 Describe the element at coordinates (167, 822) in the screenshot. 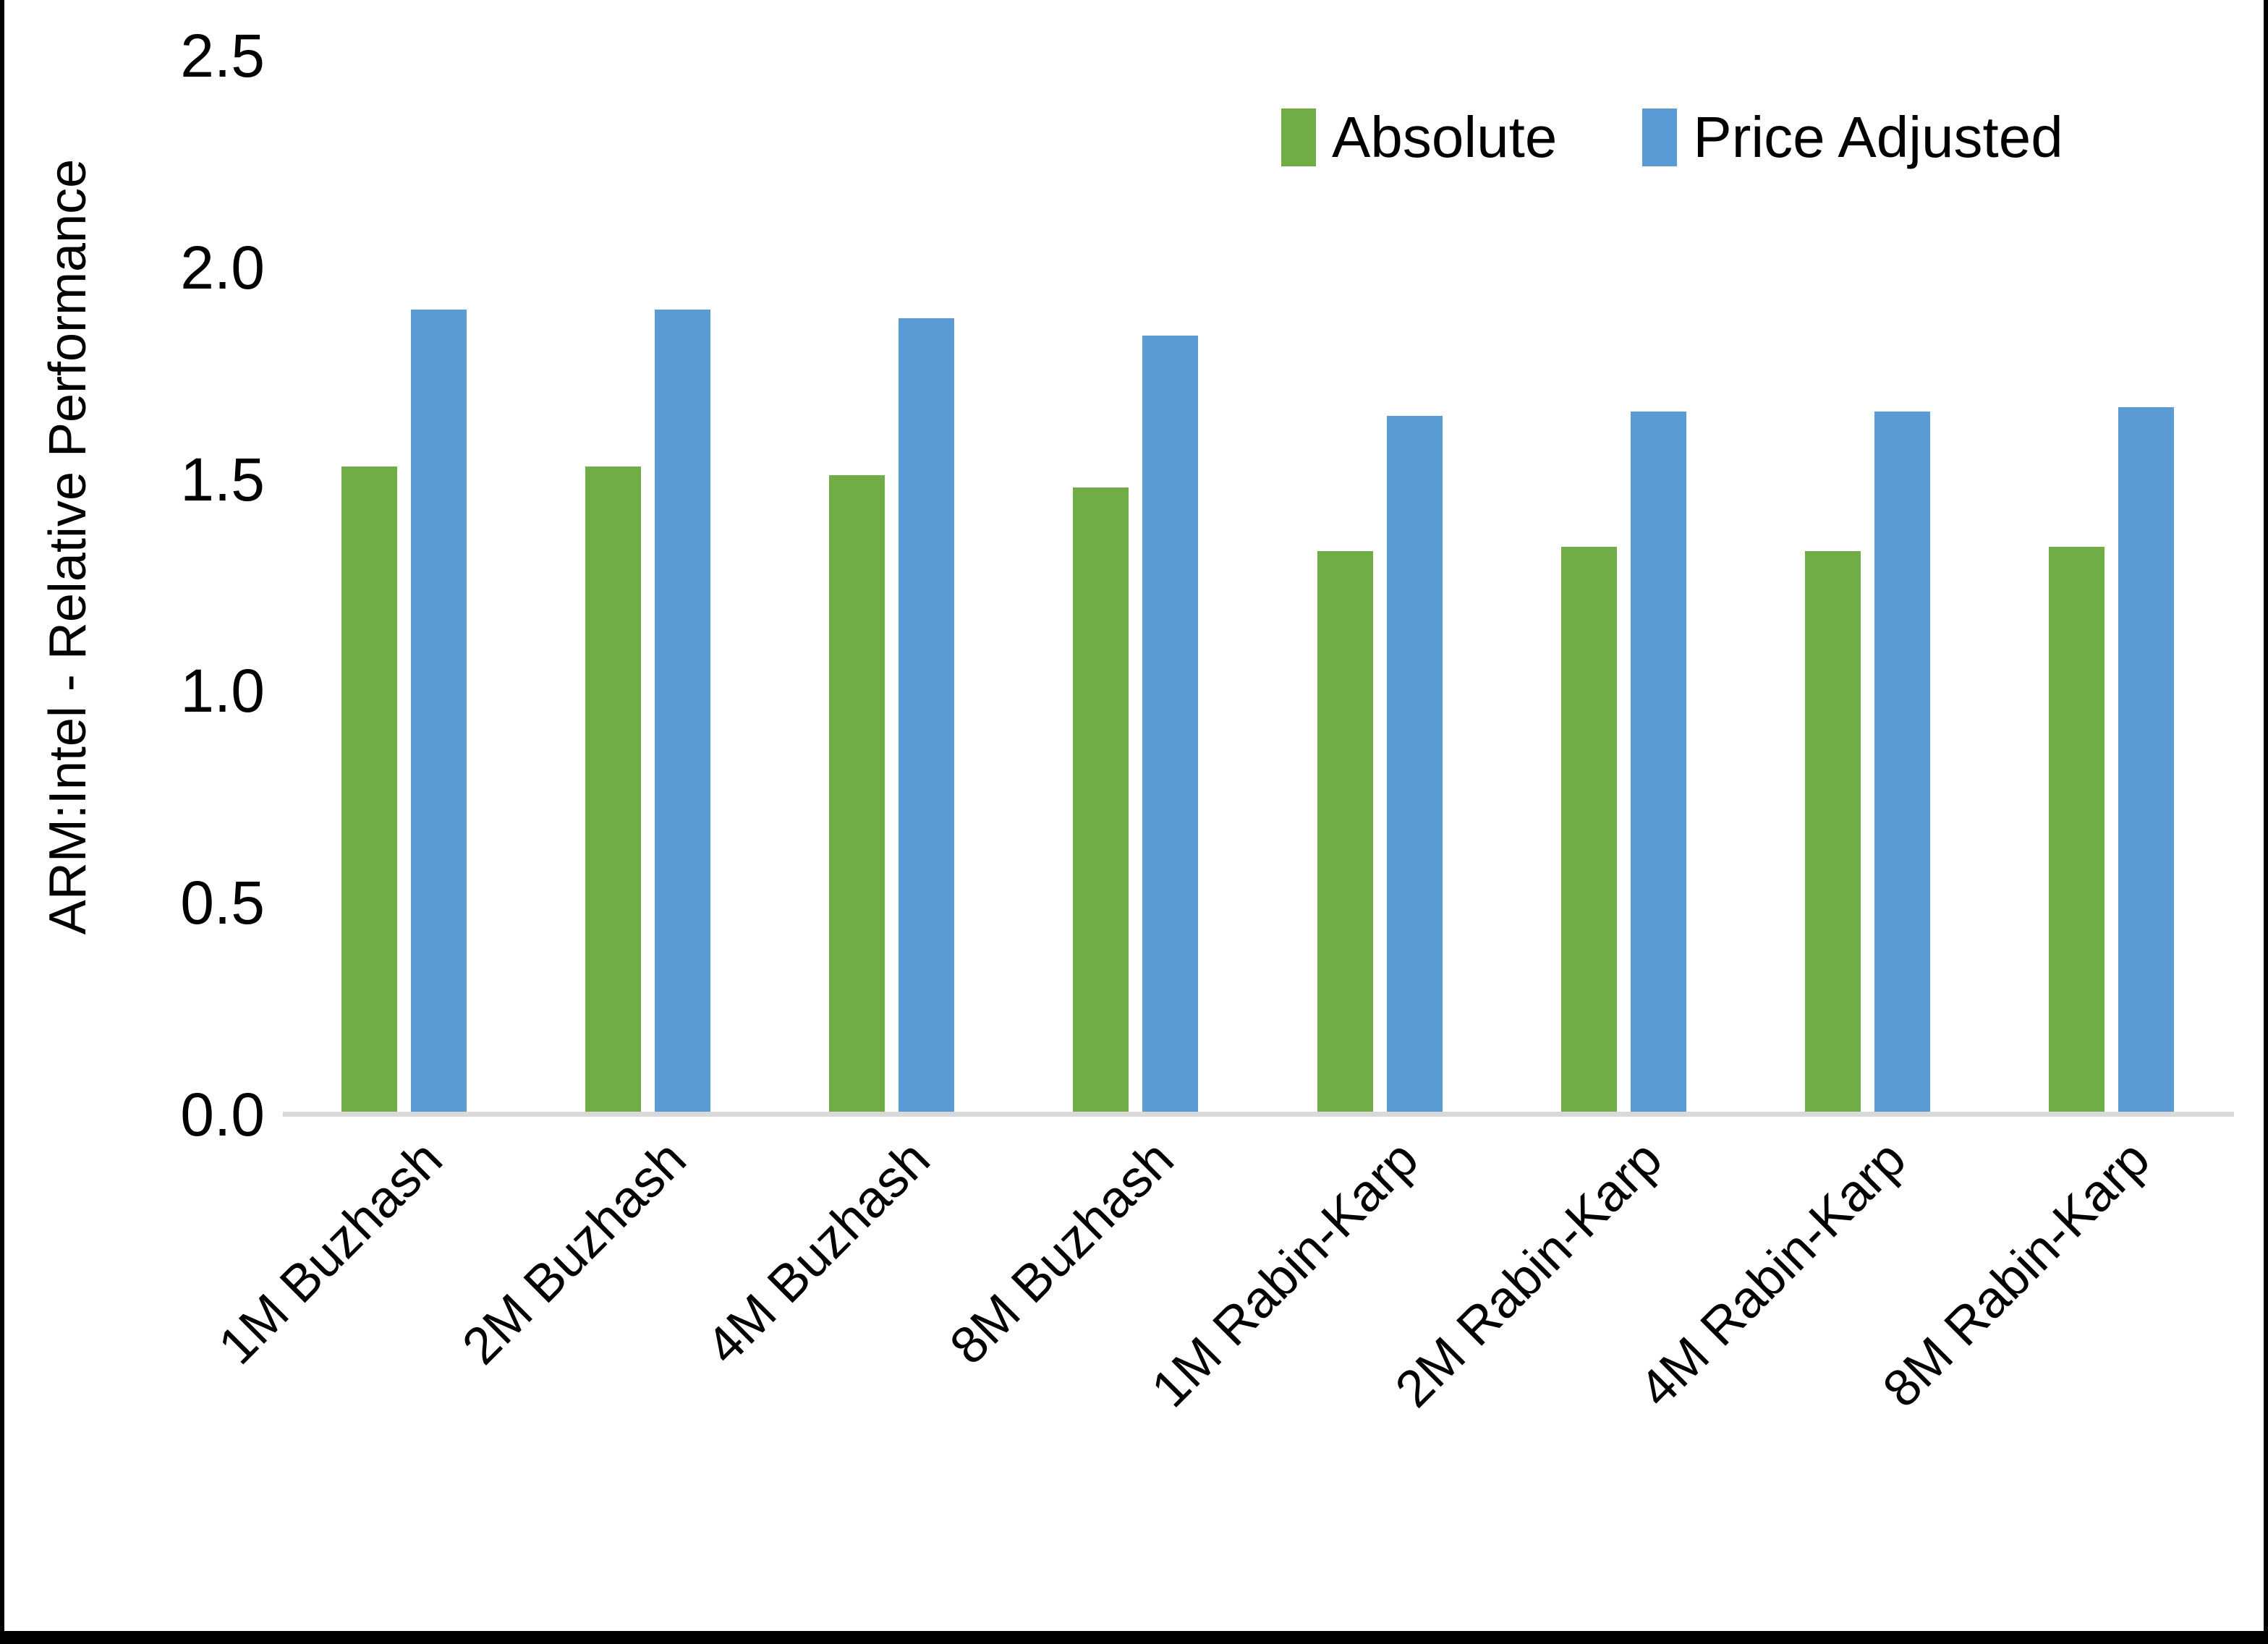

I see `y-axis-tick-labels: 2.5 2.0 1.5 1.0 0.5 0.0` at that location.